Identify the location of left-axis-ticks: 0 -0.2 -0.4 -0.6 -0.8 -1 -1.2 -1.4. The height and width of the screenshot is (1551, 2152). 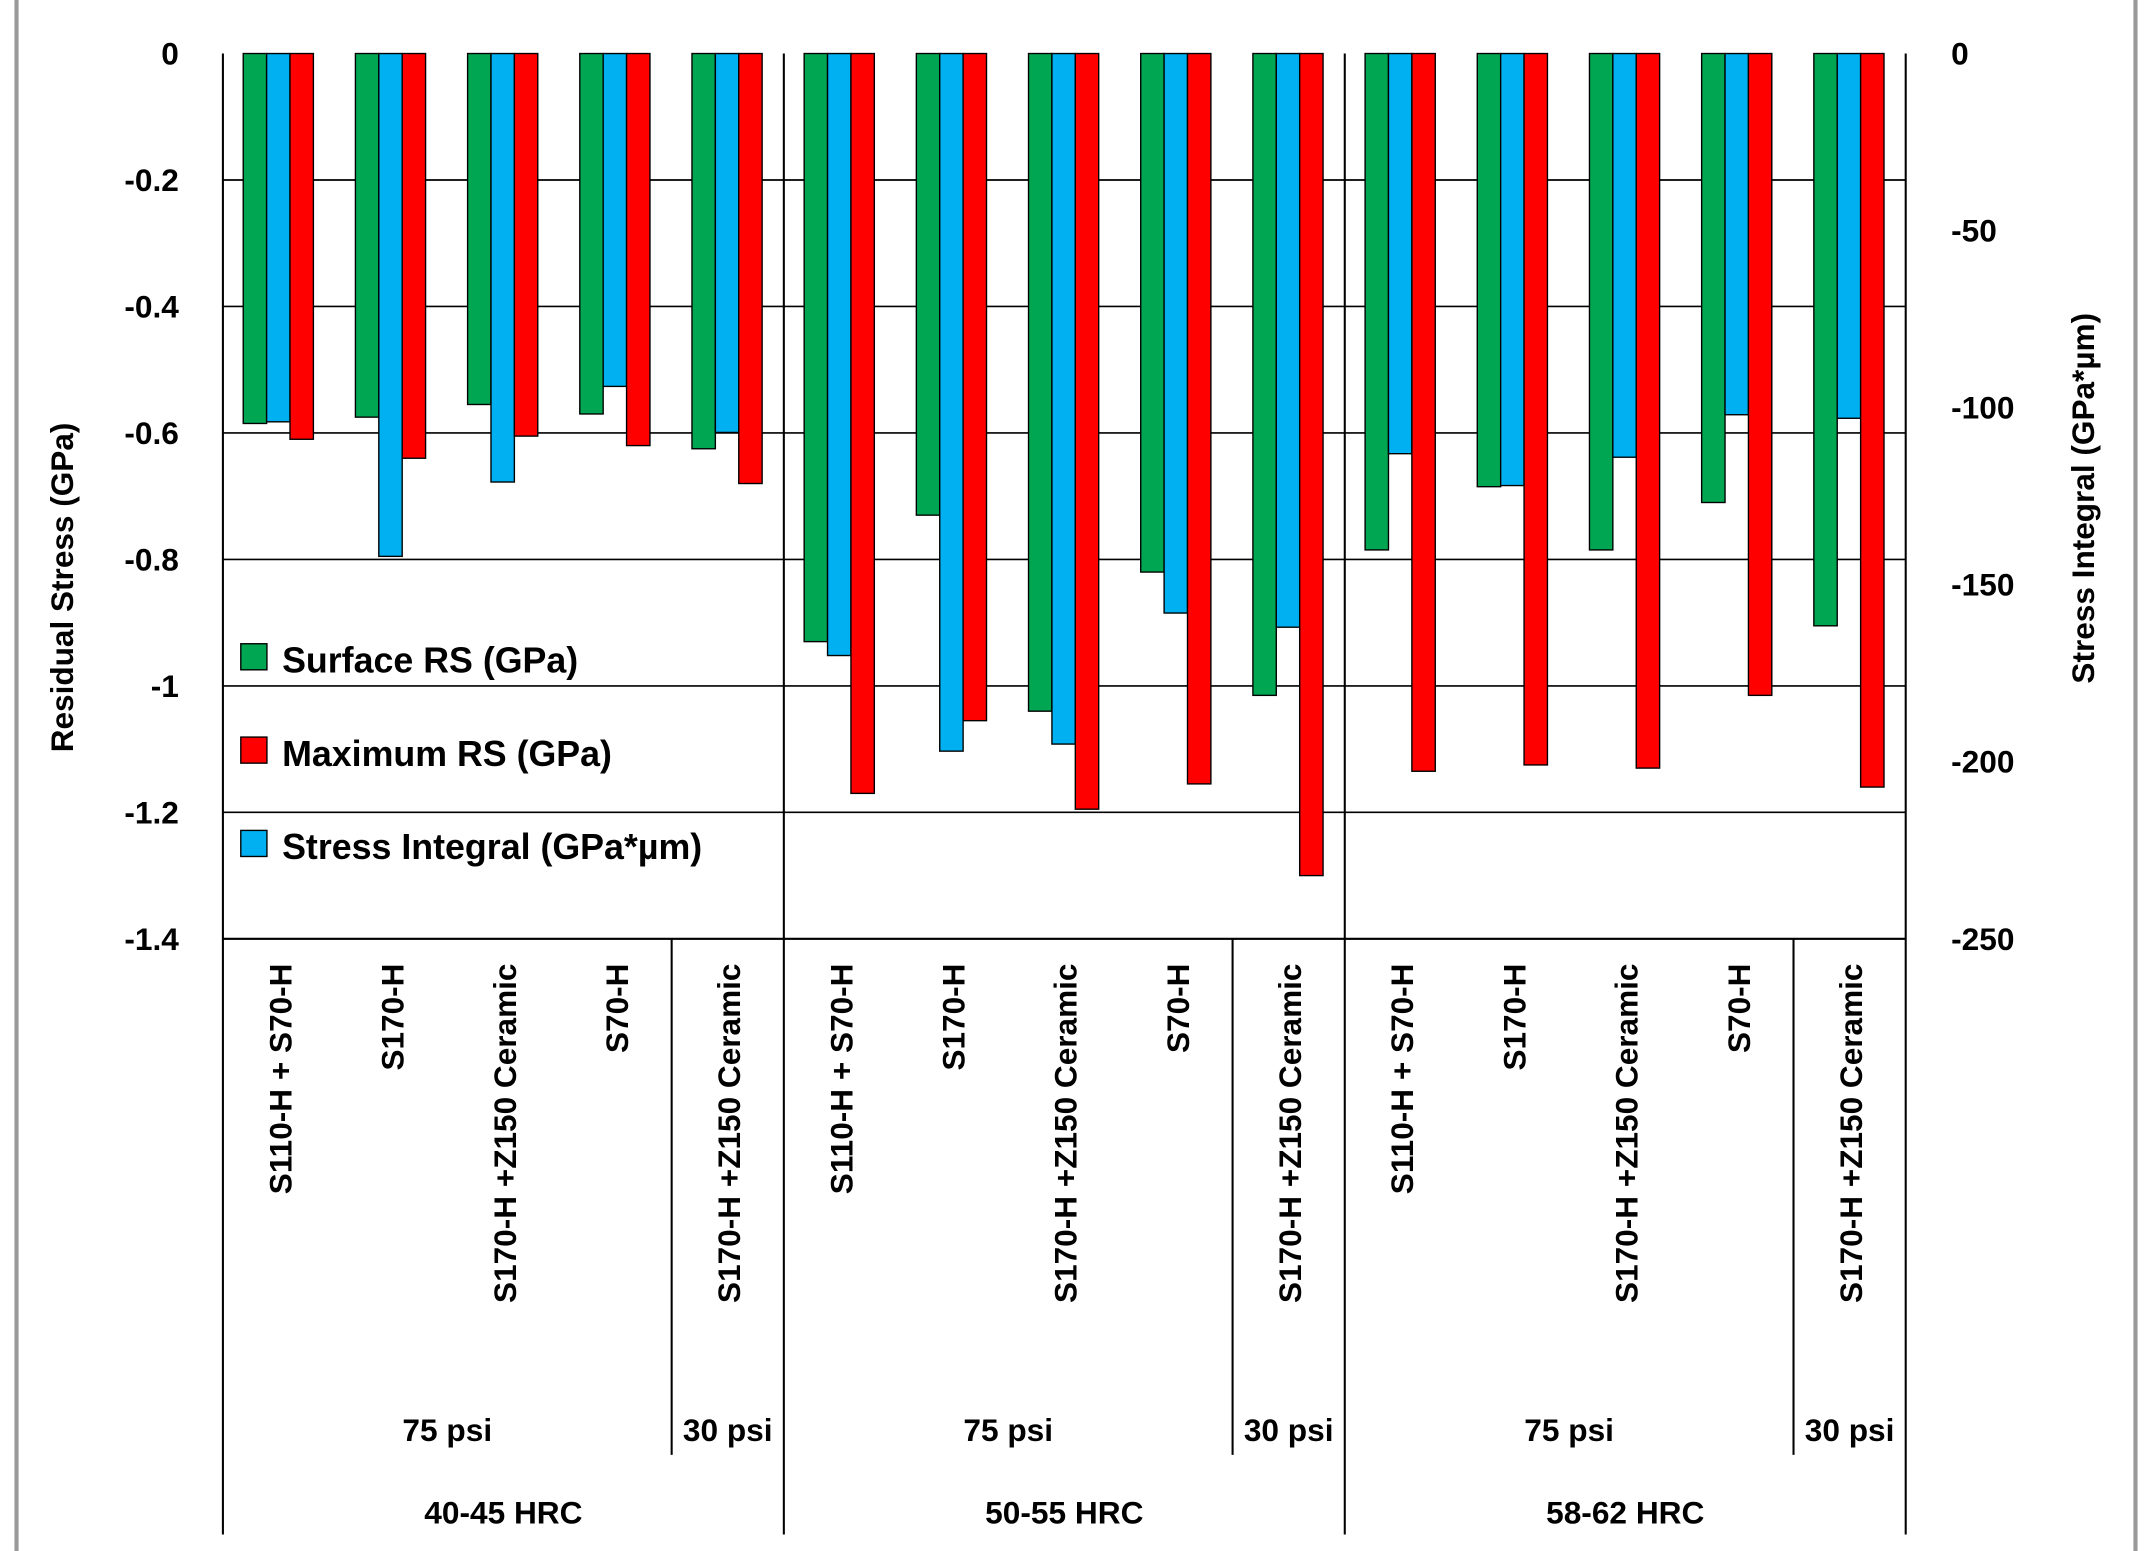
(151, 496).